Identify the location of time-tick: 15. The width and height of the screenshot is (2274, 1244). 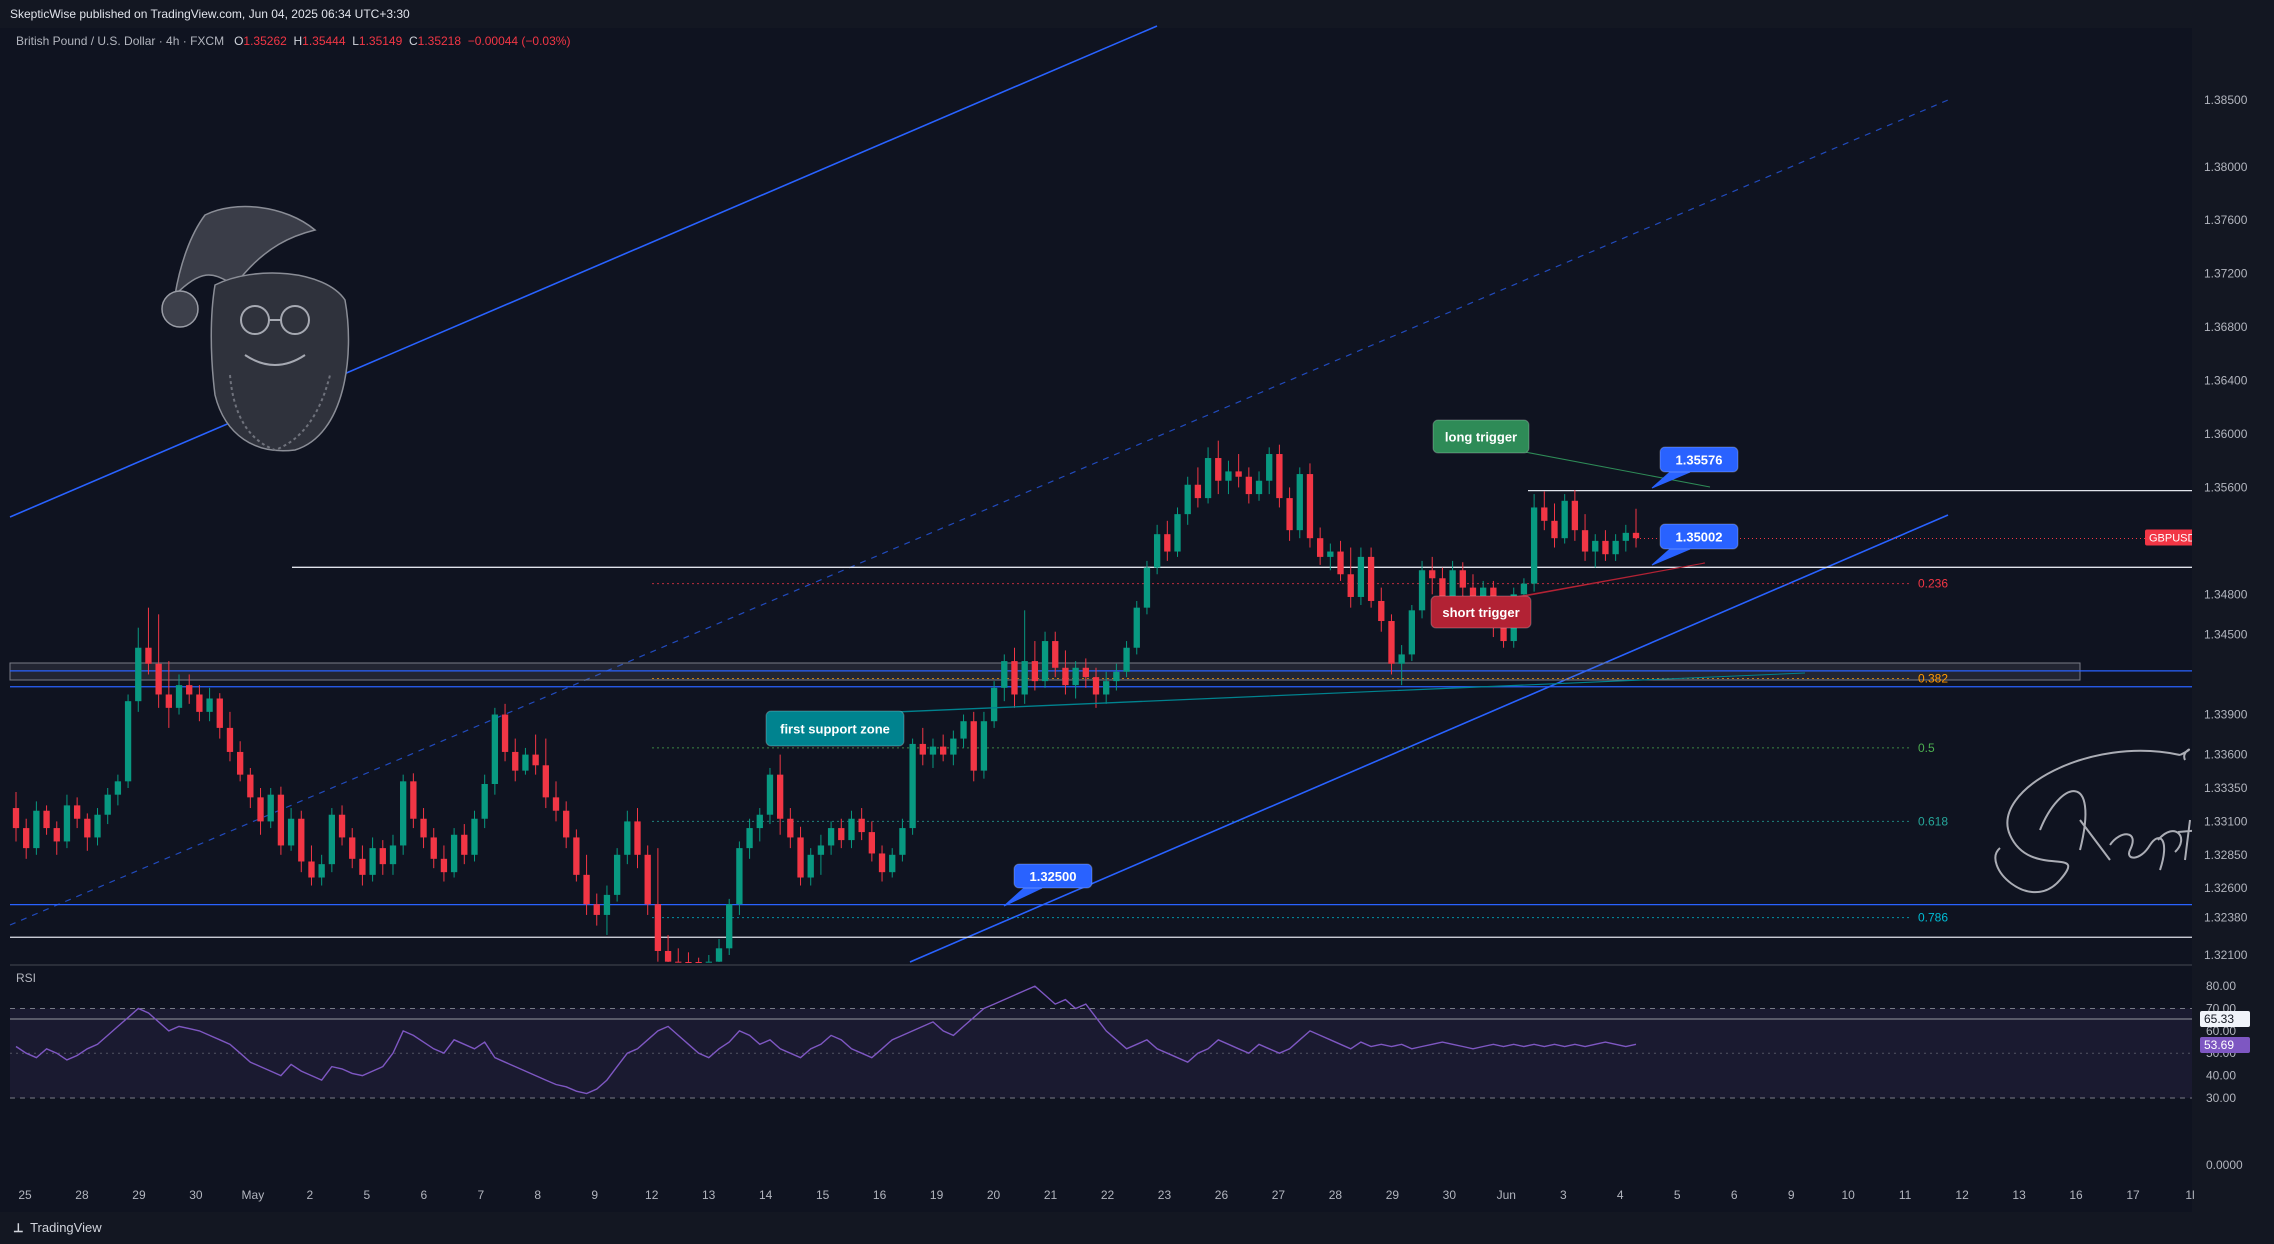
(823, 1195).